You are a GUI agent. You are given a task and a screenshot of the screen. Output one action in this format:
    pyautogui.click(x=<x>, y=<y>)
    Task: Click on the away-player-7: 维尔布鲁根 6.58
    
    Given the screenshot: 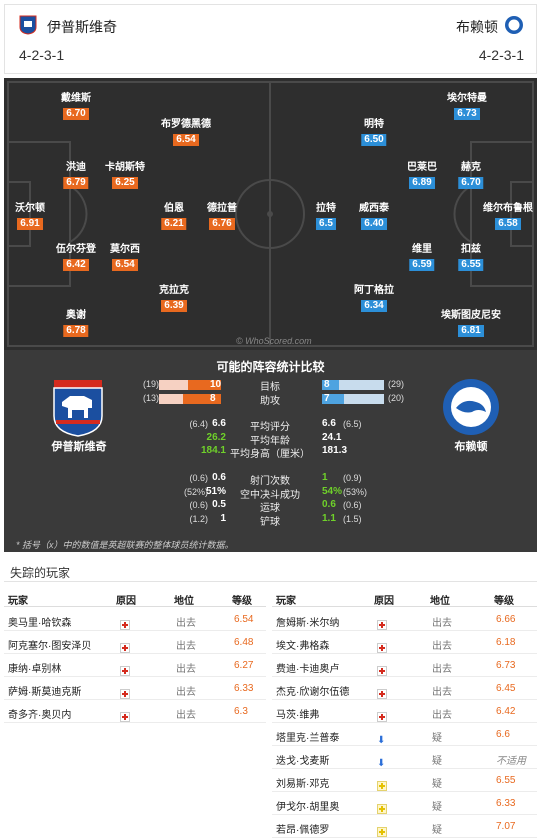 What is the action you would take?
    pyautogui.click(x=508, y=216)
    